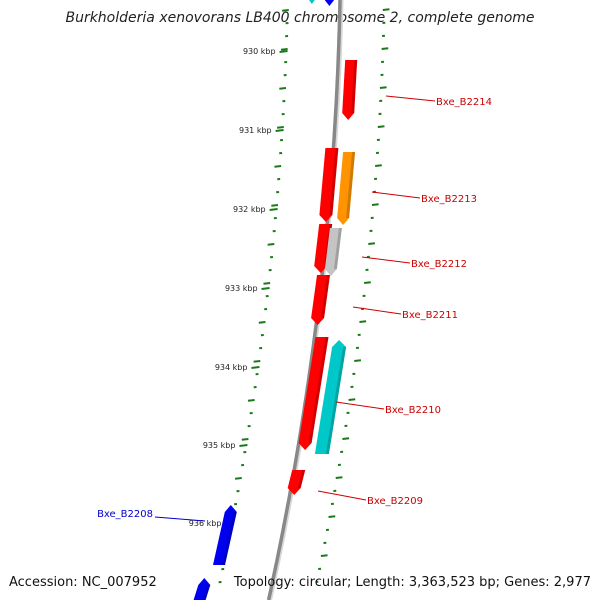  I want to click on backbone-shadow, so click(306, 300).